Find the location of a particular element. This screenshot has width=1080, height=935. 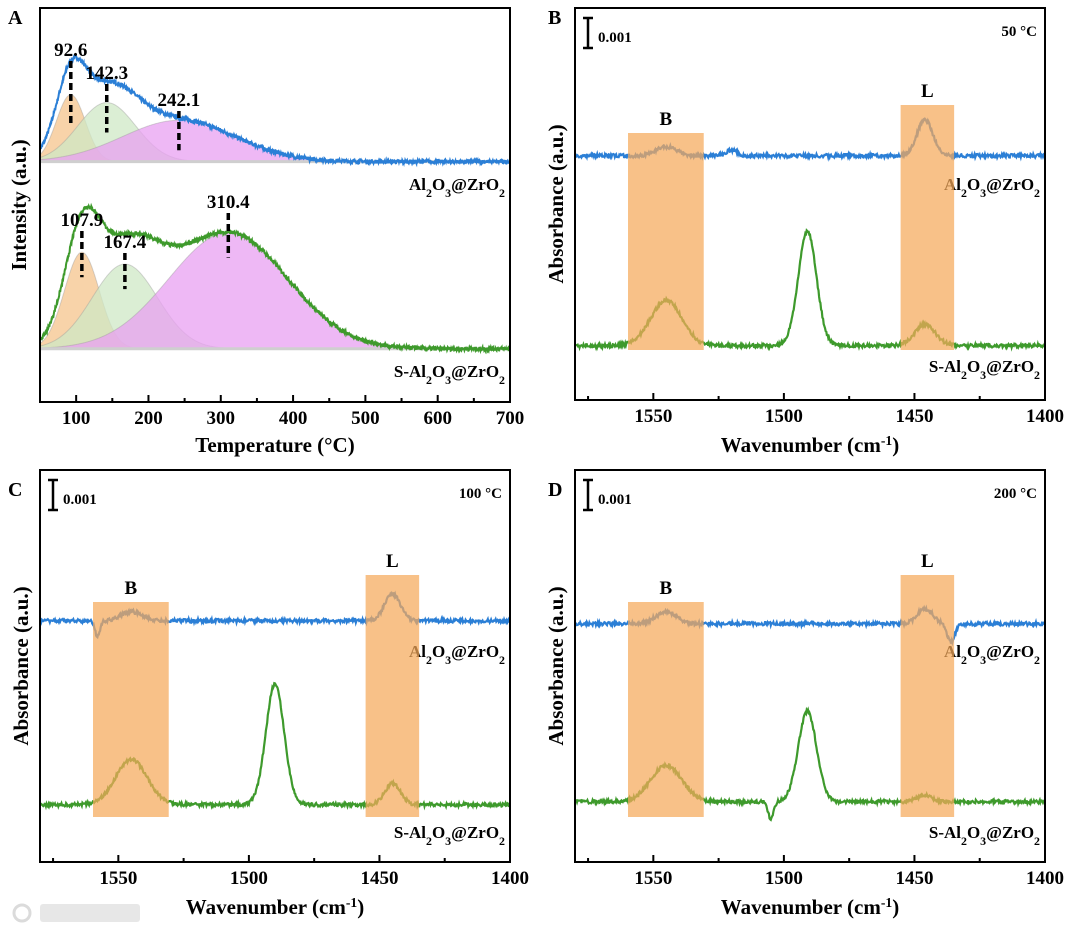

y-axis-title: Intensity (a.u.) is located at coordinates (19, 204).